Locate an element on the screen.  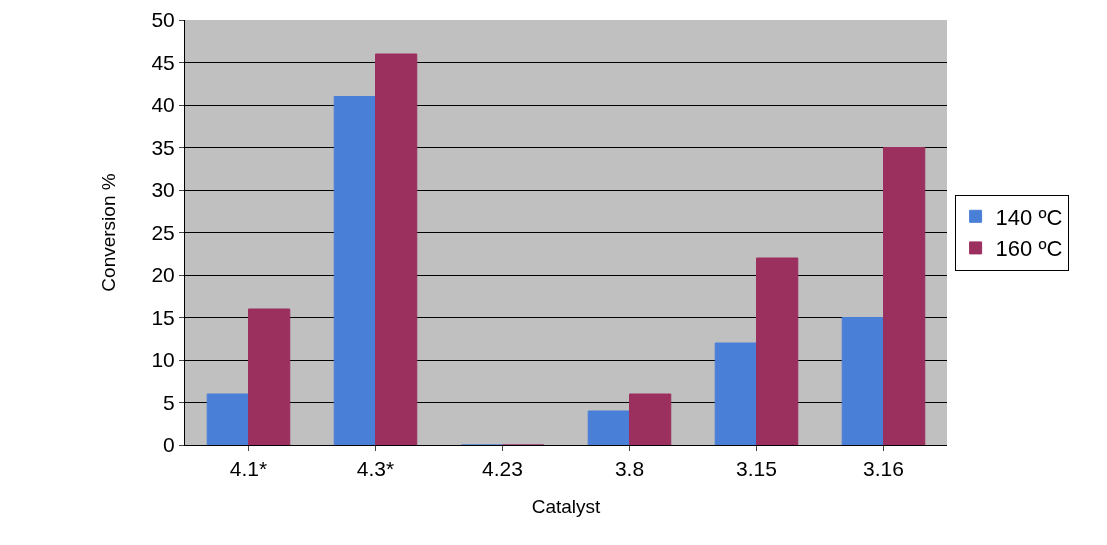
y-tick-label: 5 is located at coordinates (169, 402).